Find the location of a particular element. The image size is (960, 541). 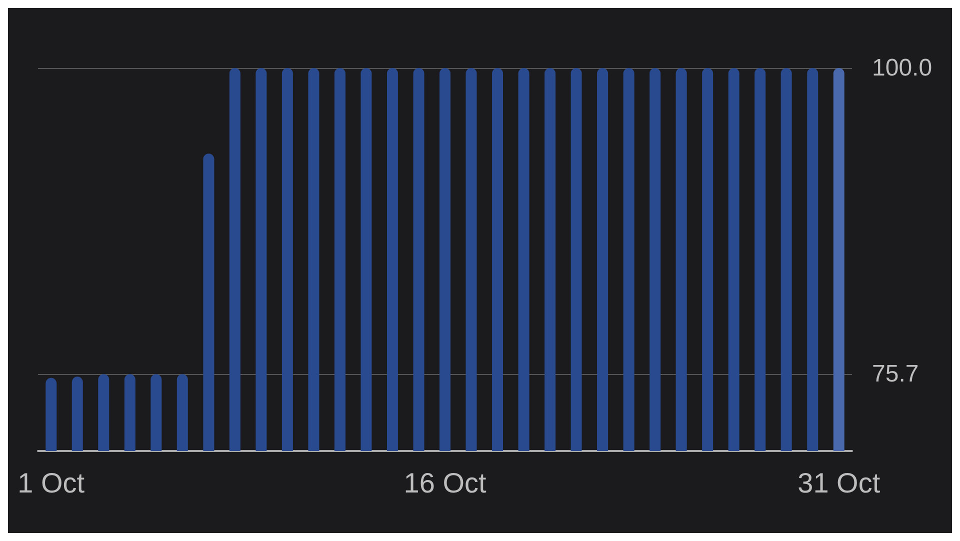

y-tick-label: 100.0 is located at coordinates (902, 68).